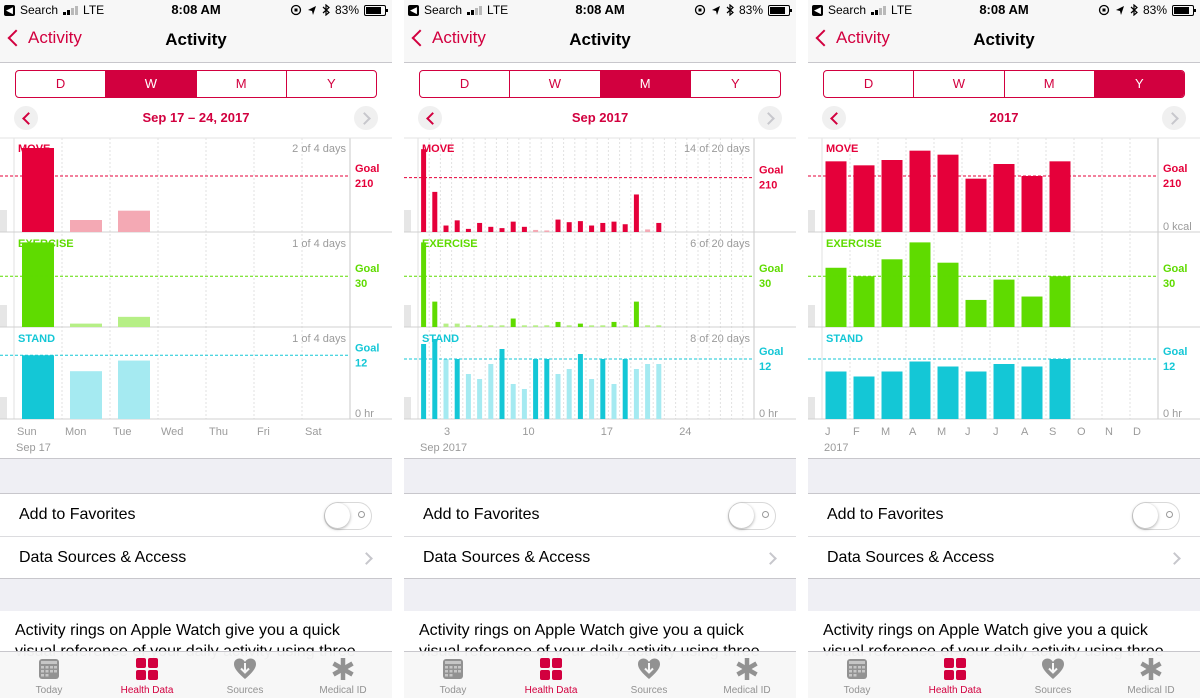  Describe the element at coordinates (367, 169) in the screenshot. I see `move-goal-label: Goal` at that location.